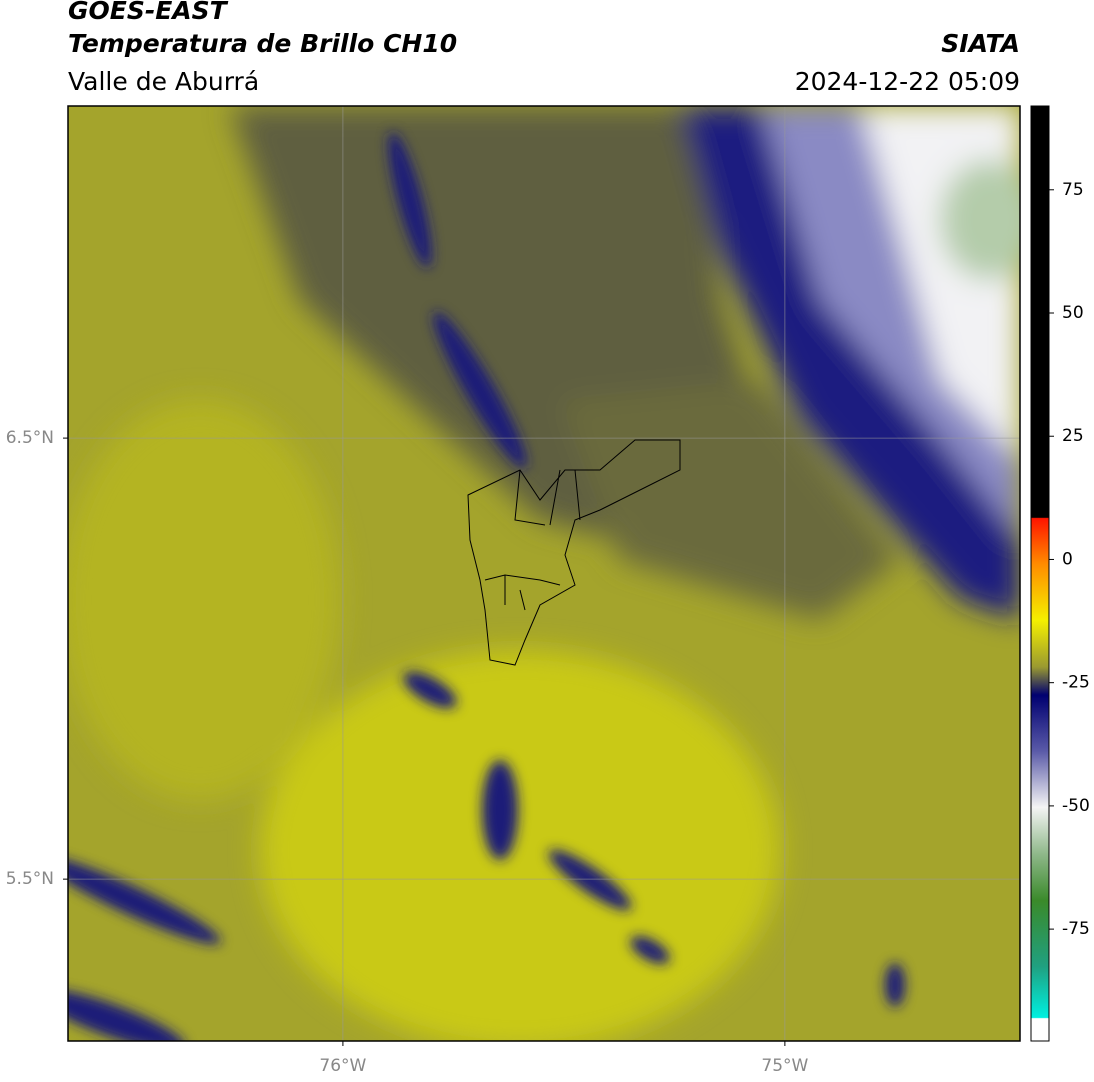 The image size is (1094, 1082). What do you see at coordinates (1073, 313) in the screenshot?
I see `colorbar-tick-label: 50` at bounding box center [1073, 313].